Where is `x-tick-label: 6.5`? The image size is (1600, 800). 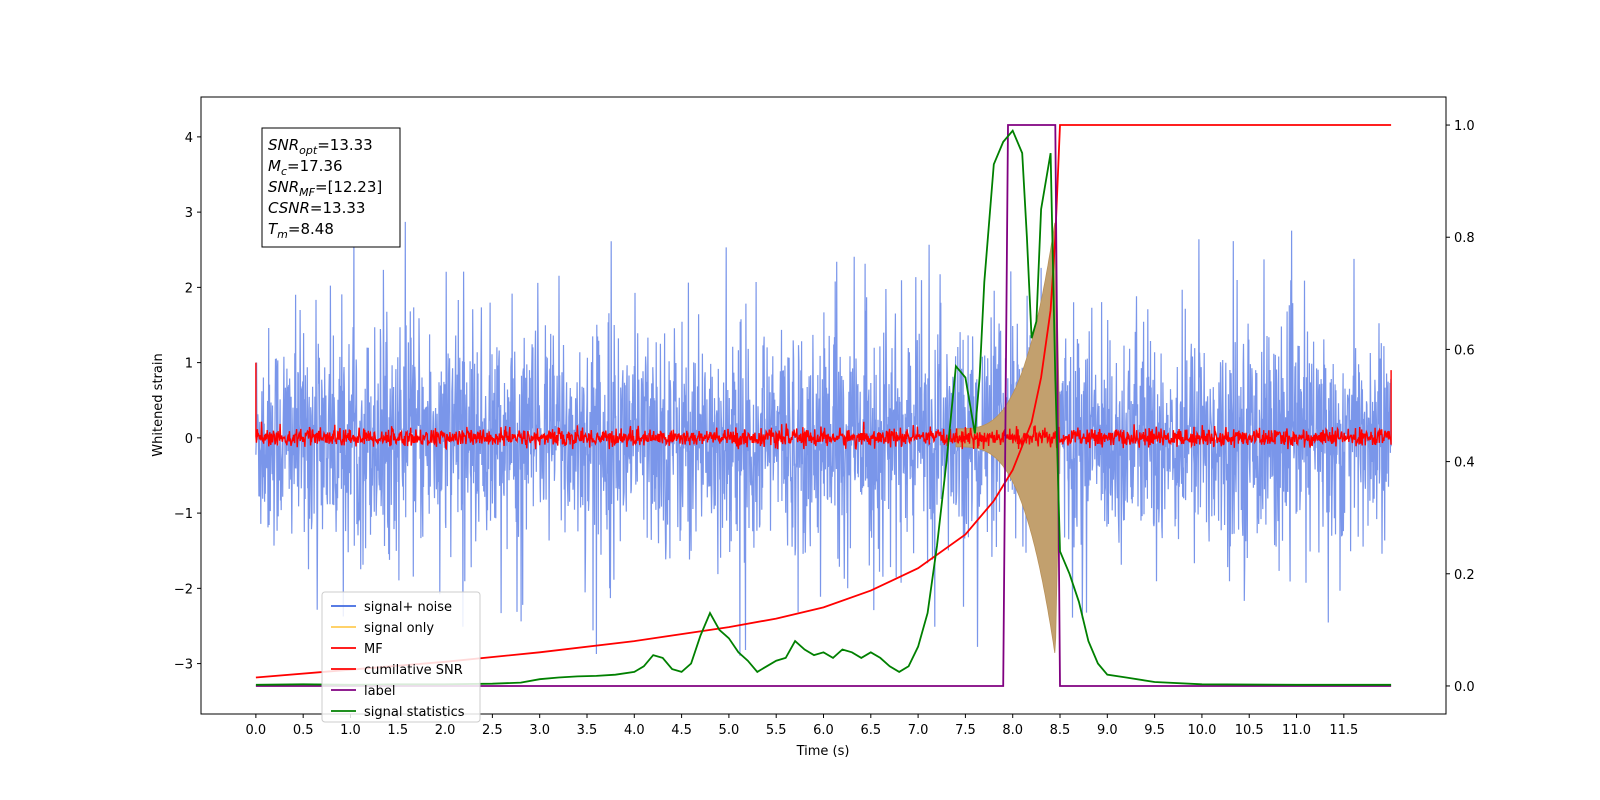
x-tick-label: 6.5 is located at coordinates (870, 730).